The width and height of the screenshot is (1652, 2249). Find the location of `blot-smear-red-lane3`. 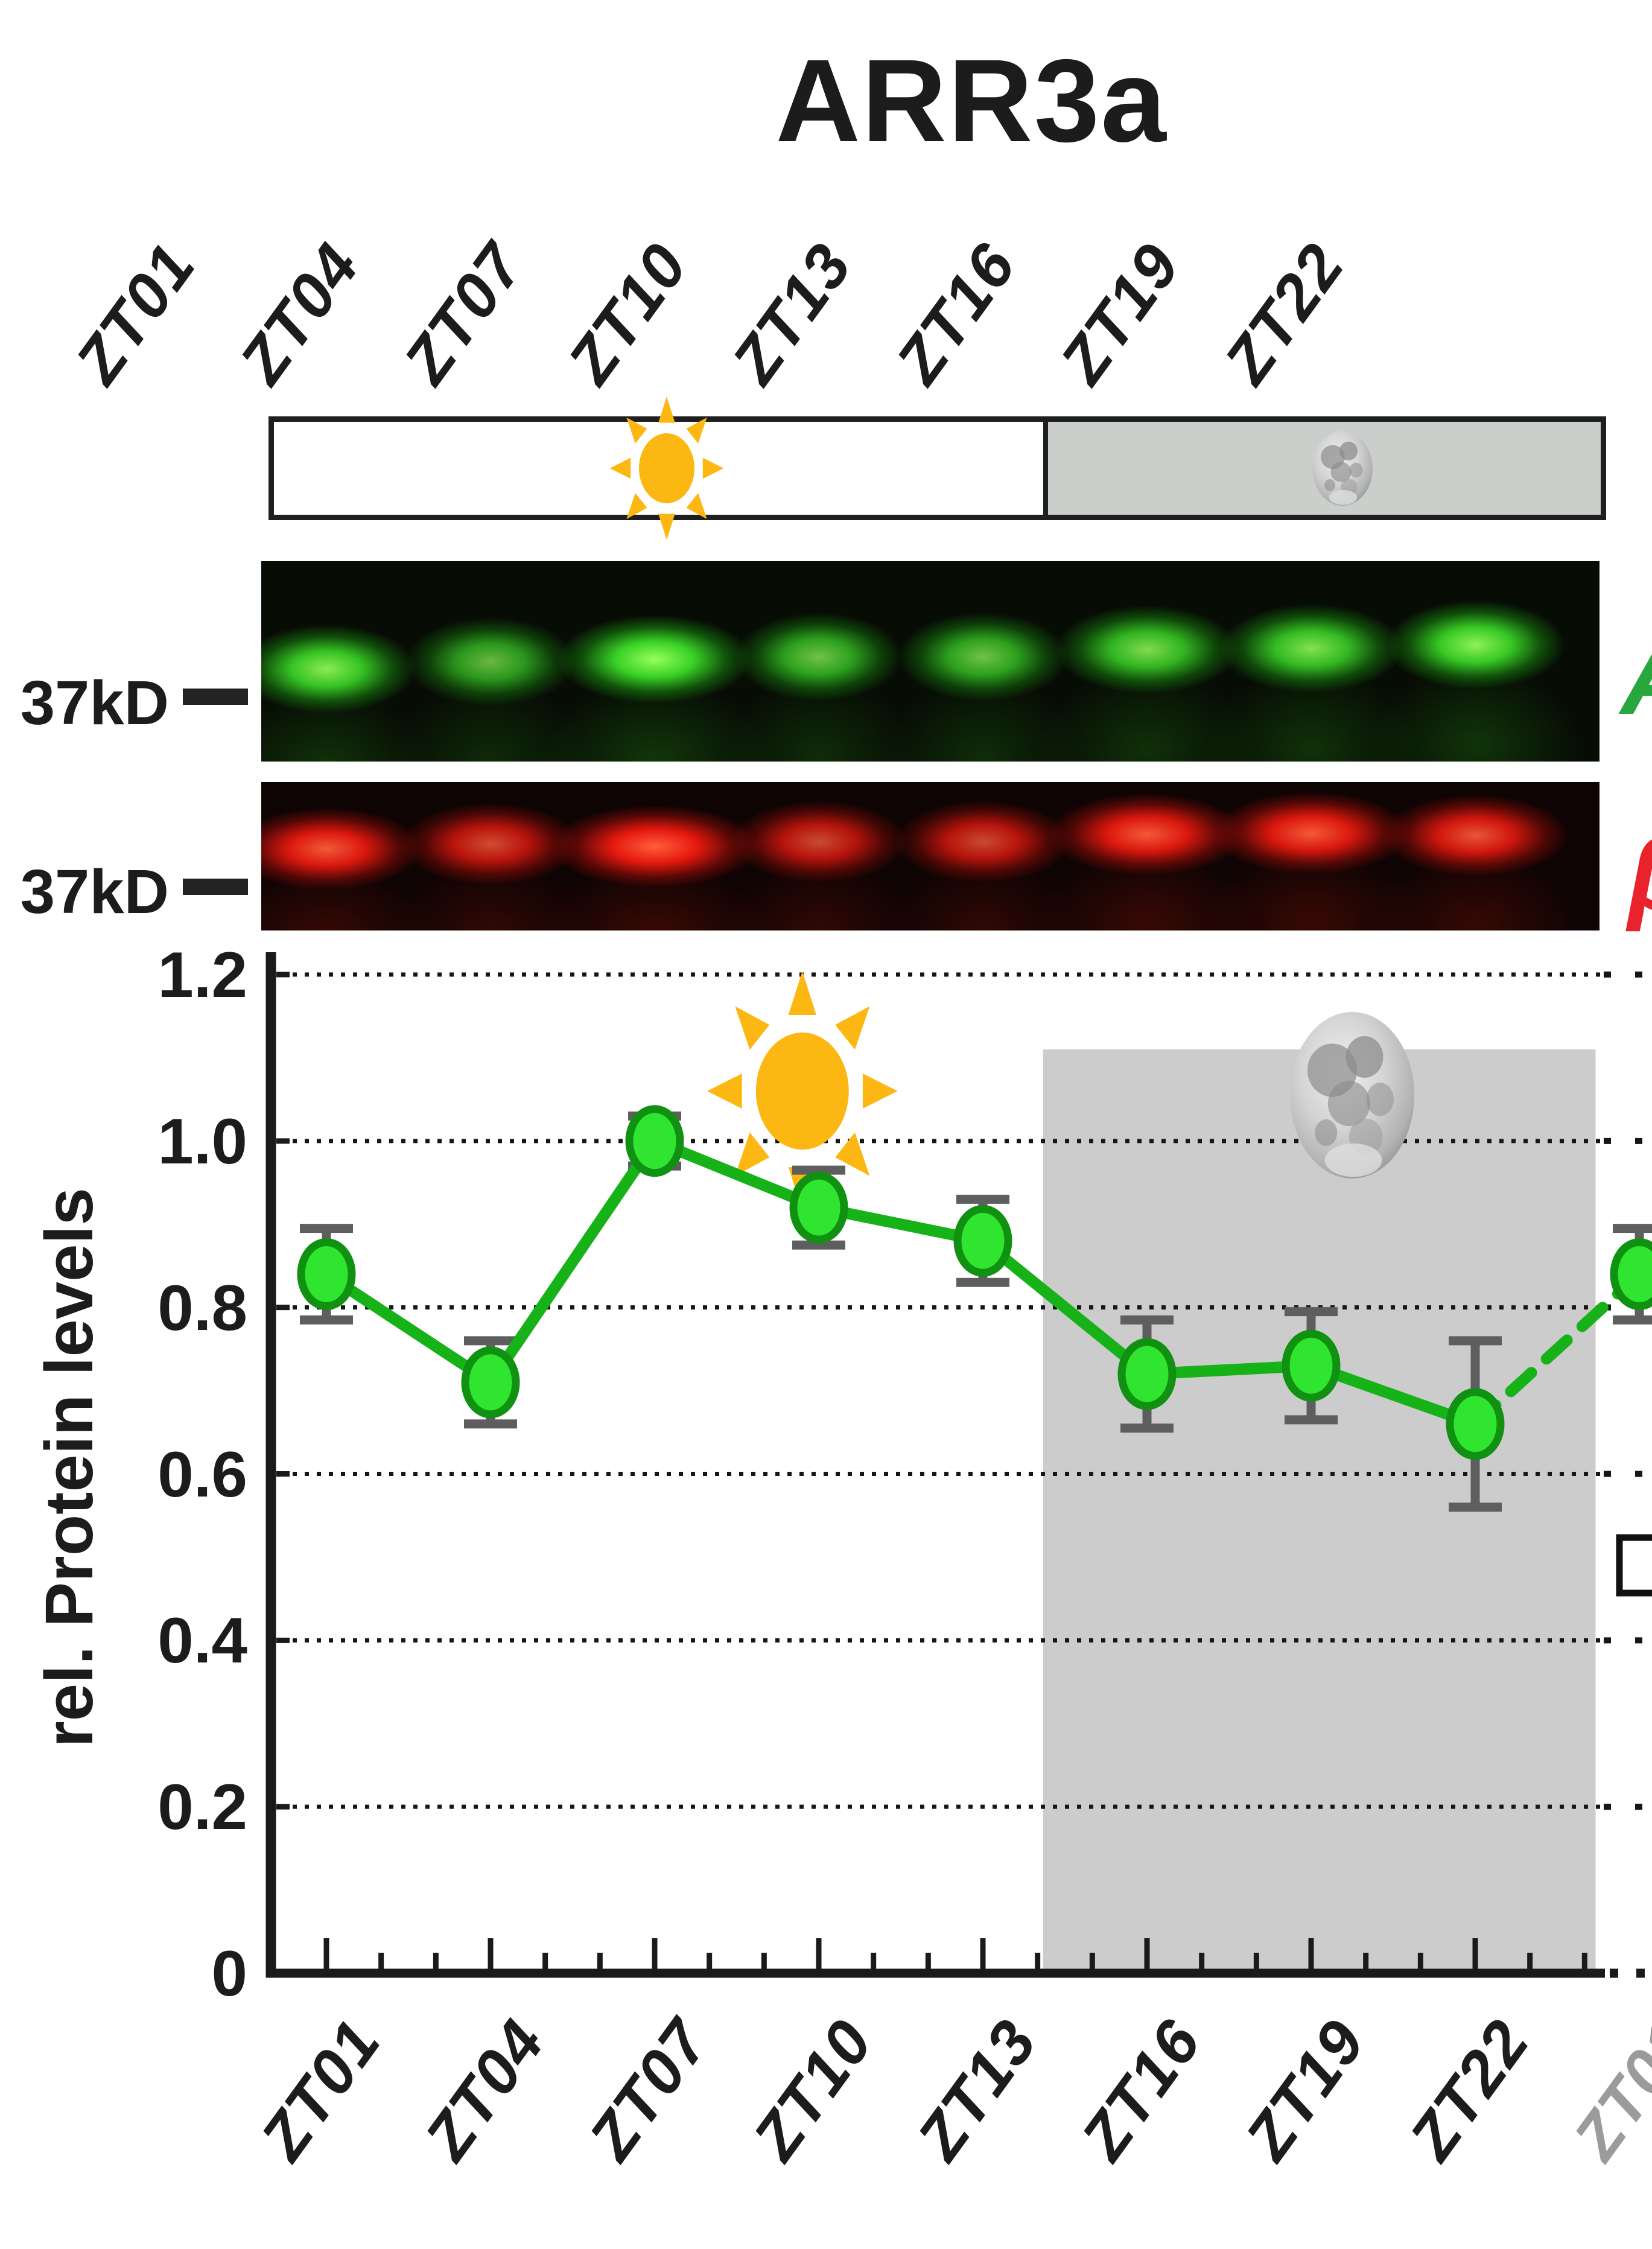

blot-smear-red-lane3 is located at coordinates (654, 882).